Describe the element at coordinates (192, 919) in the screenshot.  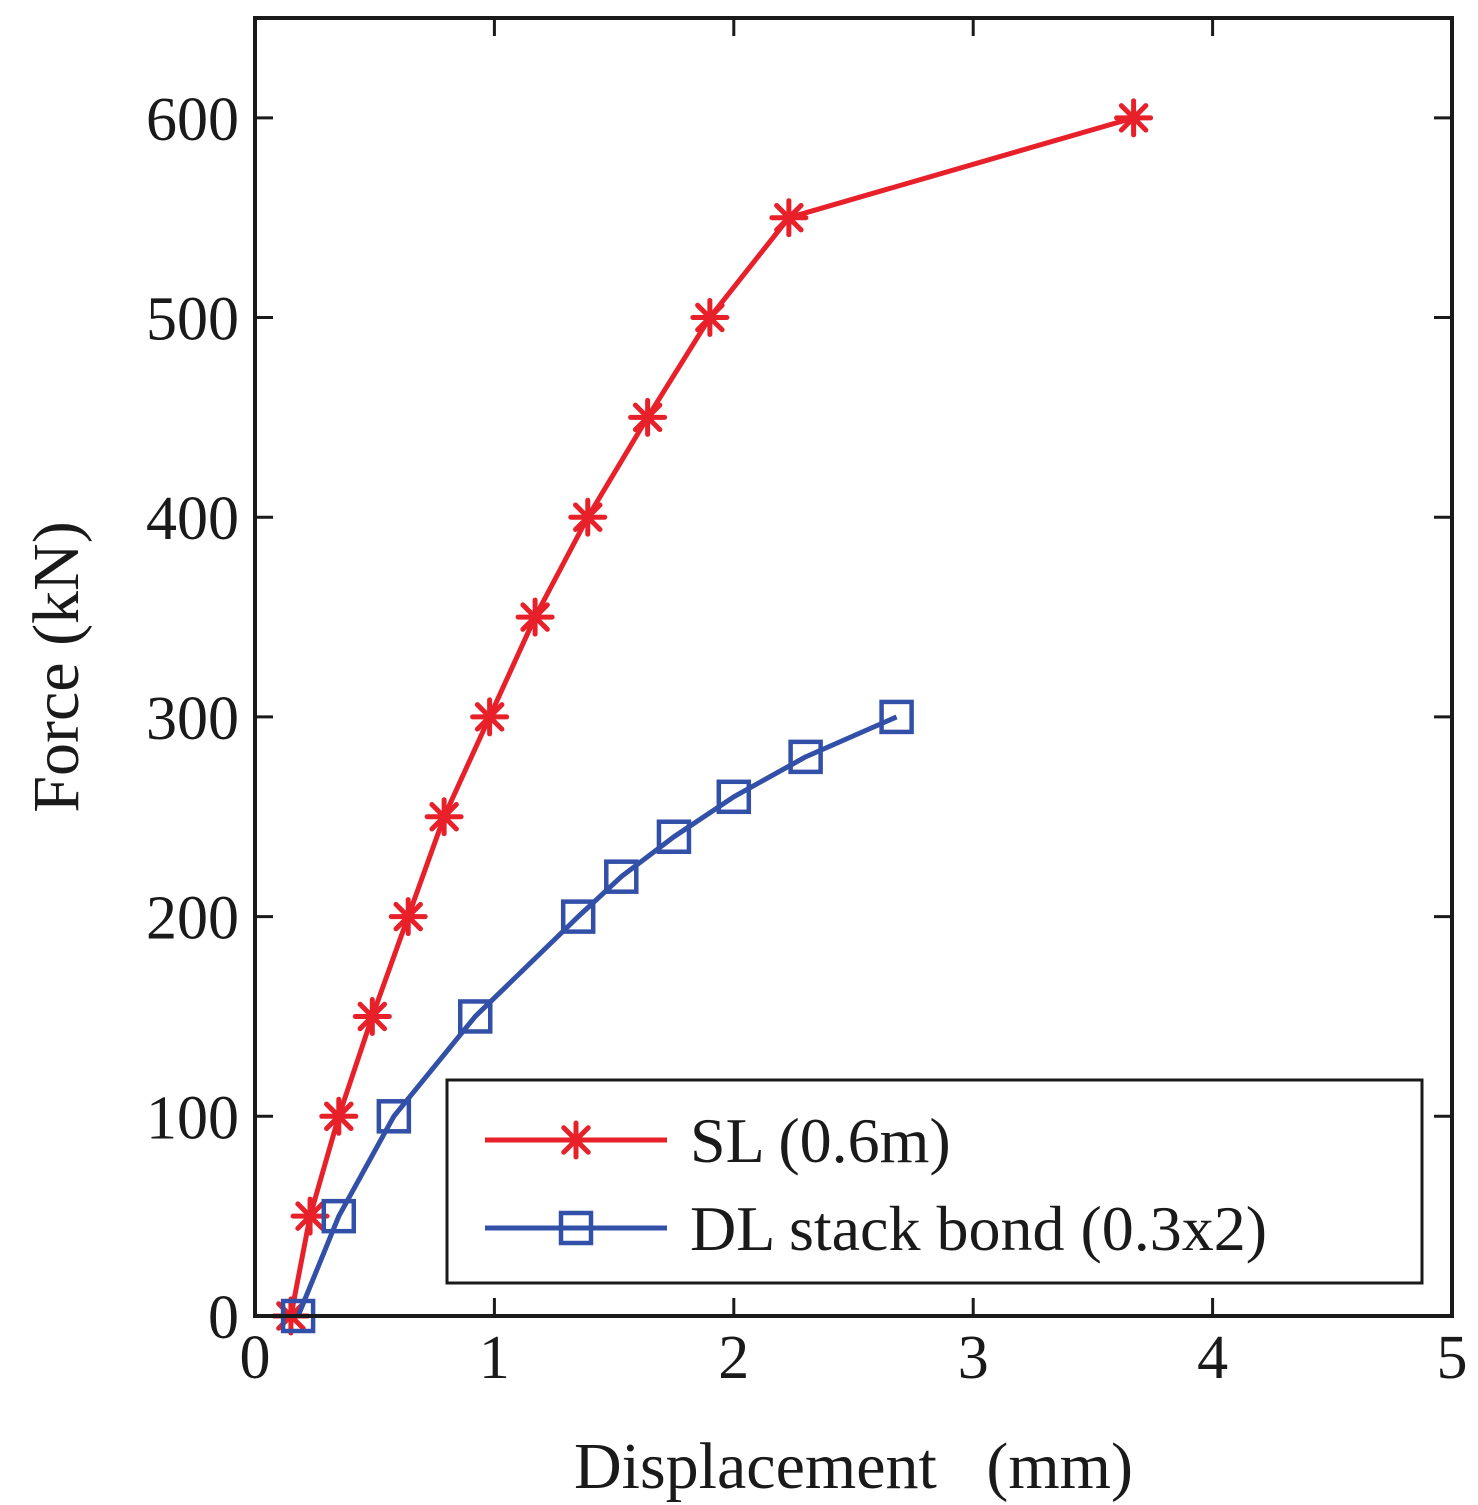
I see `y-tick-label: 200` at that location.